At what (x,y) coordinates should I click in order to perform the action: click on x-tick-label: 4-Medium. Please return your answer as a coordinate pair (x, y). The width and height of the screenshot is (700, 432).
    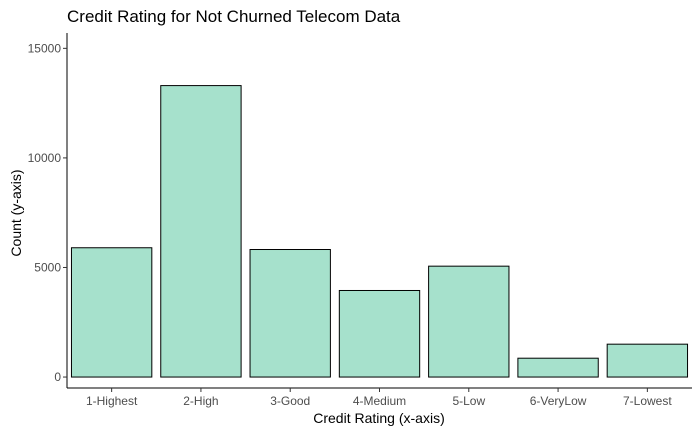
    Looking at the image, I should click on (379, 401).